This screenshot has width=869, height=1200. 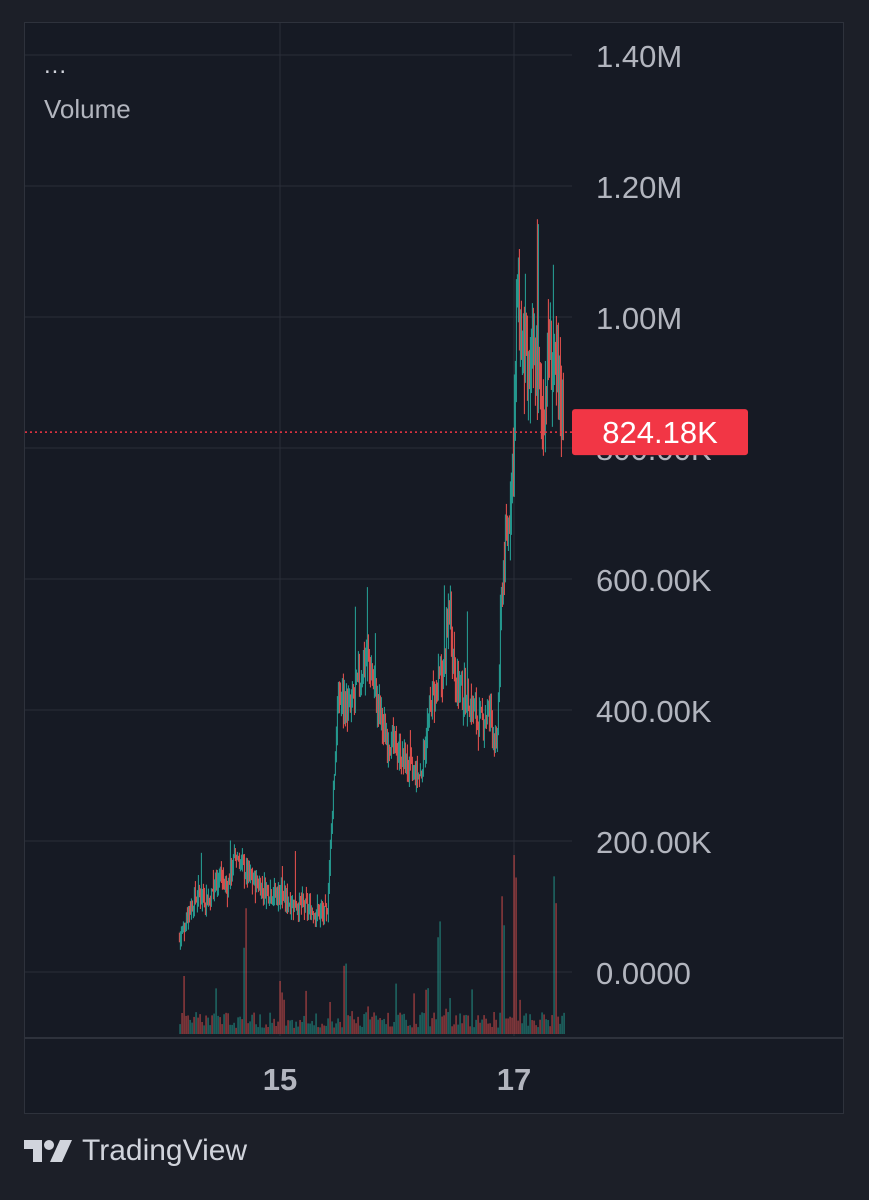 I want to click on last-price-label: 824.18K, so click(x=660, y=432).